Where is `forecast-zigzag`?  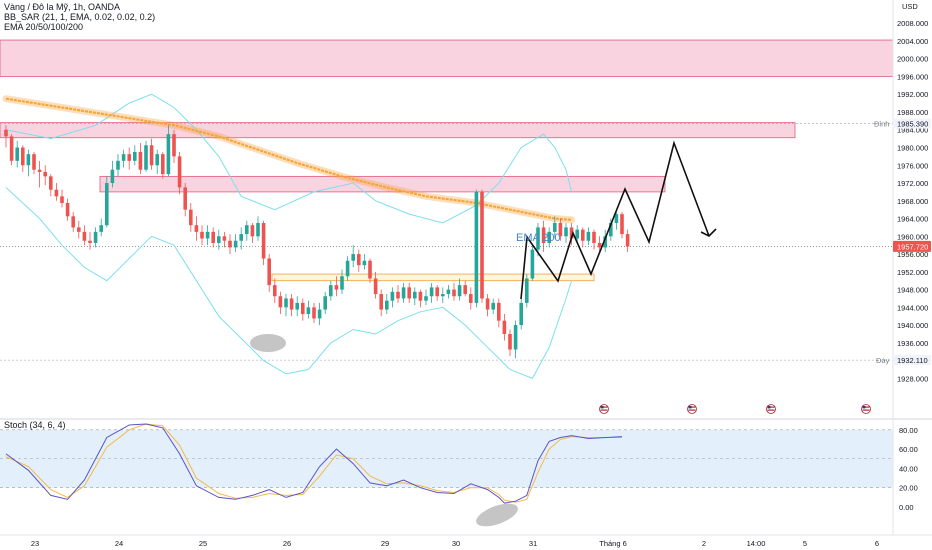 forecast-zigzag is located at coordinates (618, 220).